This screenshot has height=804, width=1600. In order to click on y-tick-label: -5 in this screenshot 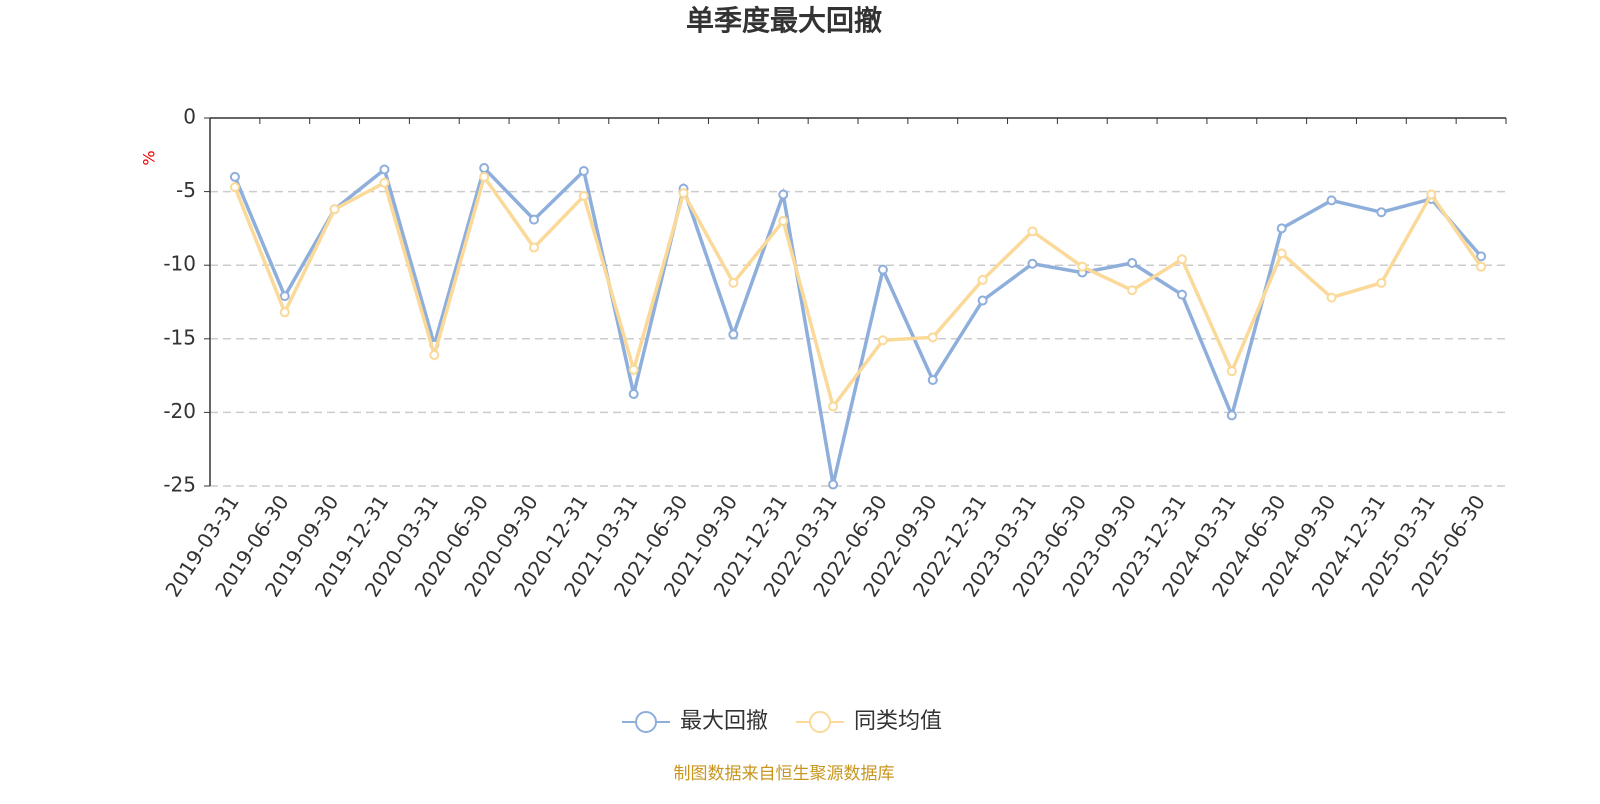, I will do `click(186, 190)`.